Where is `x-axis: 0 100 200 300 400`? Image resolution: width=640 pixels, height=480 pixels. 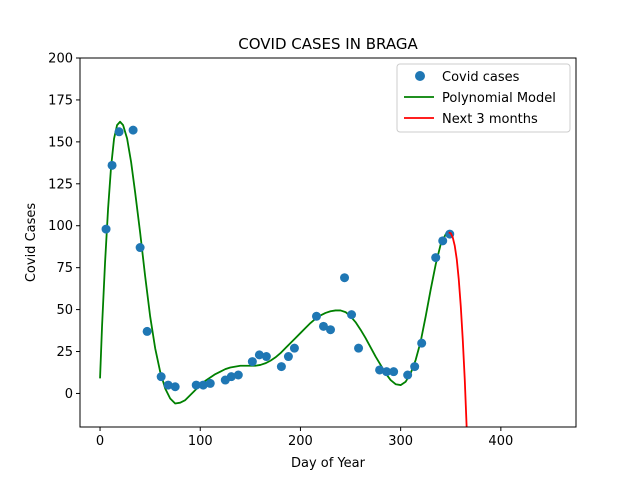
x-axis: 0 100 200 300 400 is located at coordinates (304, 438).